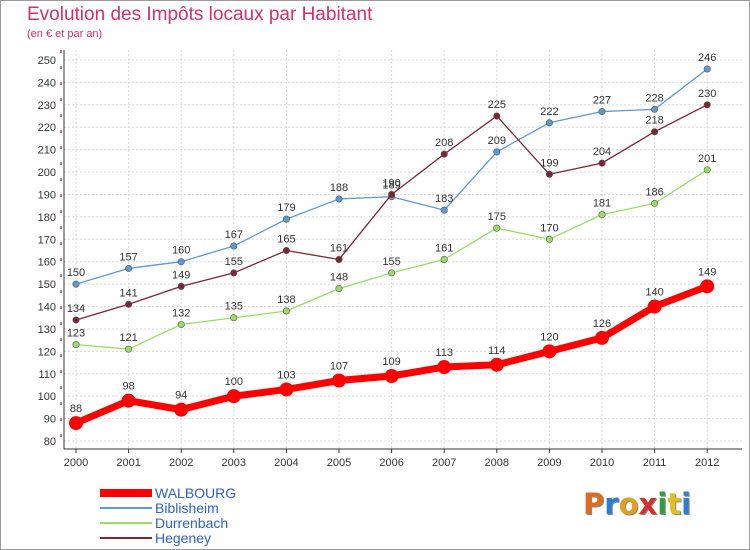 This screenshot has height=550, width=750. I want to click on data-label: 167, so click(234, 235).